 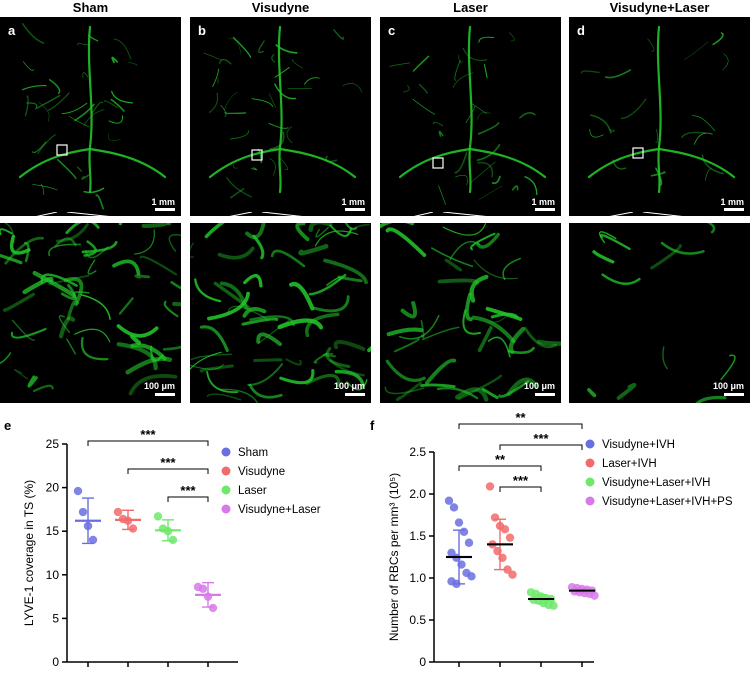 I want to click on y-tick-label: 5, so click(x=55, y=618).